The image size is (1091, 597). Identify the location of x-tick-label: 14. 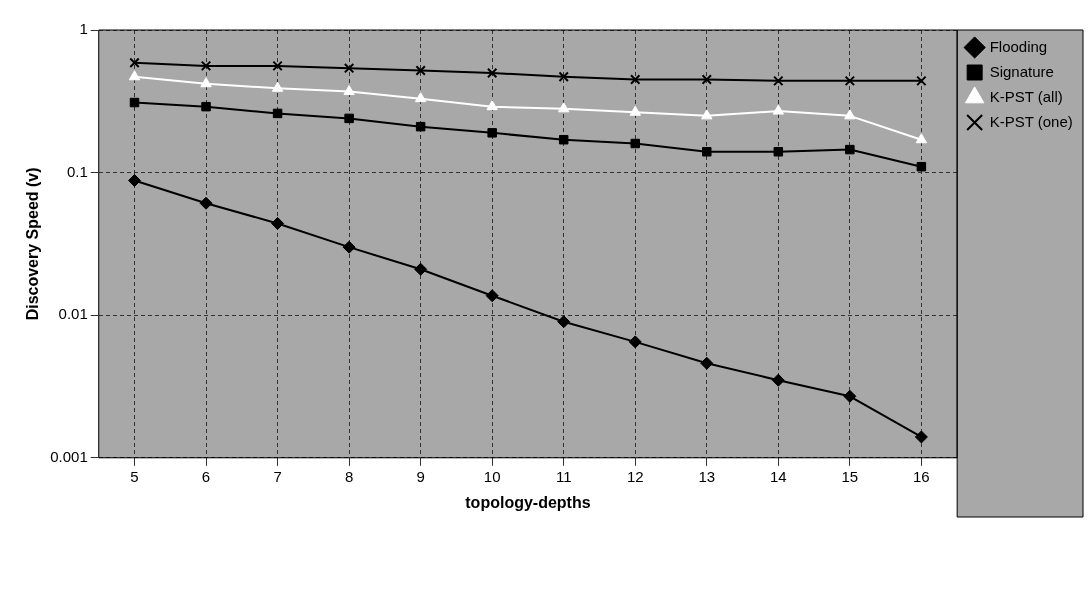
(778, 476).